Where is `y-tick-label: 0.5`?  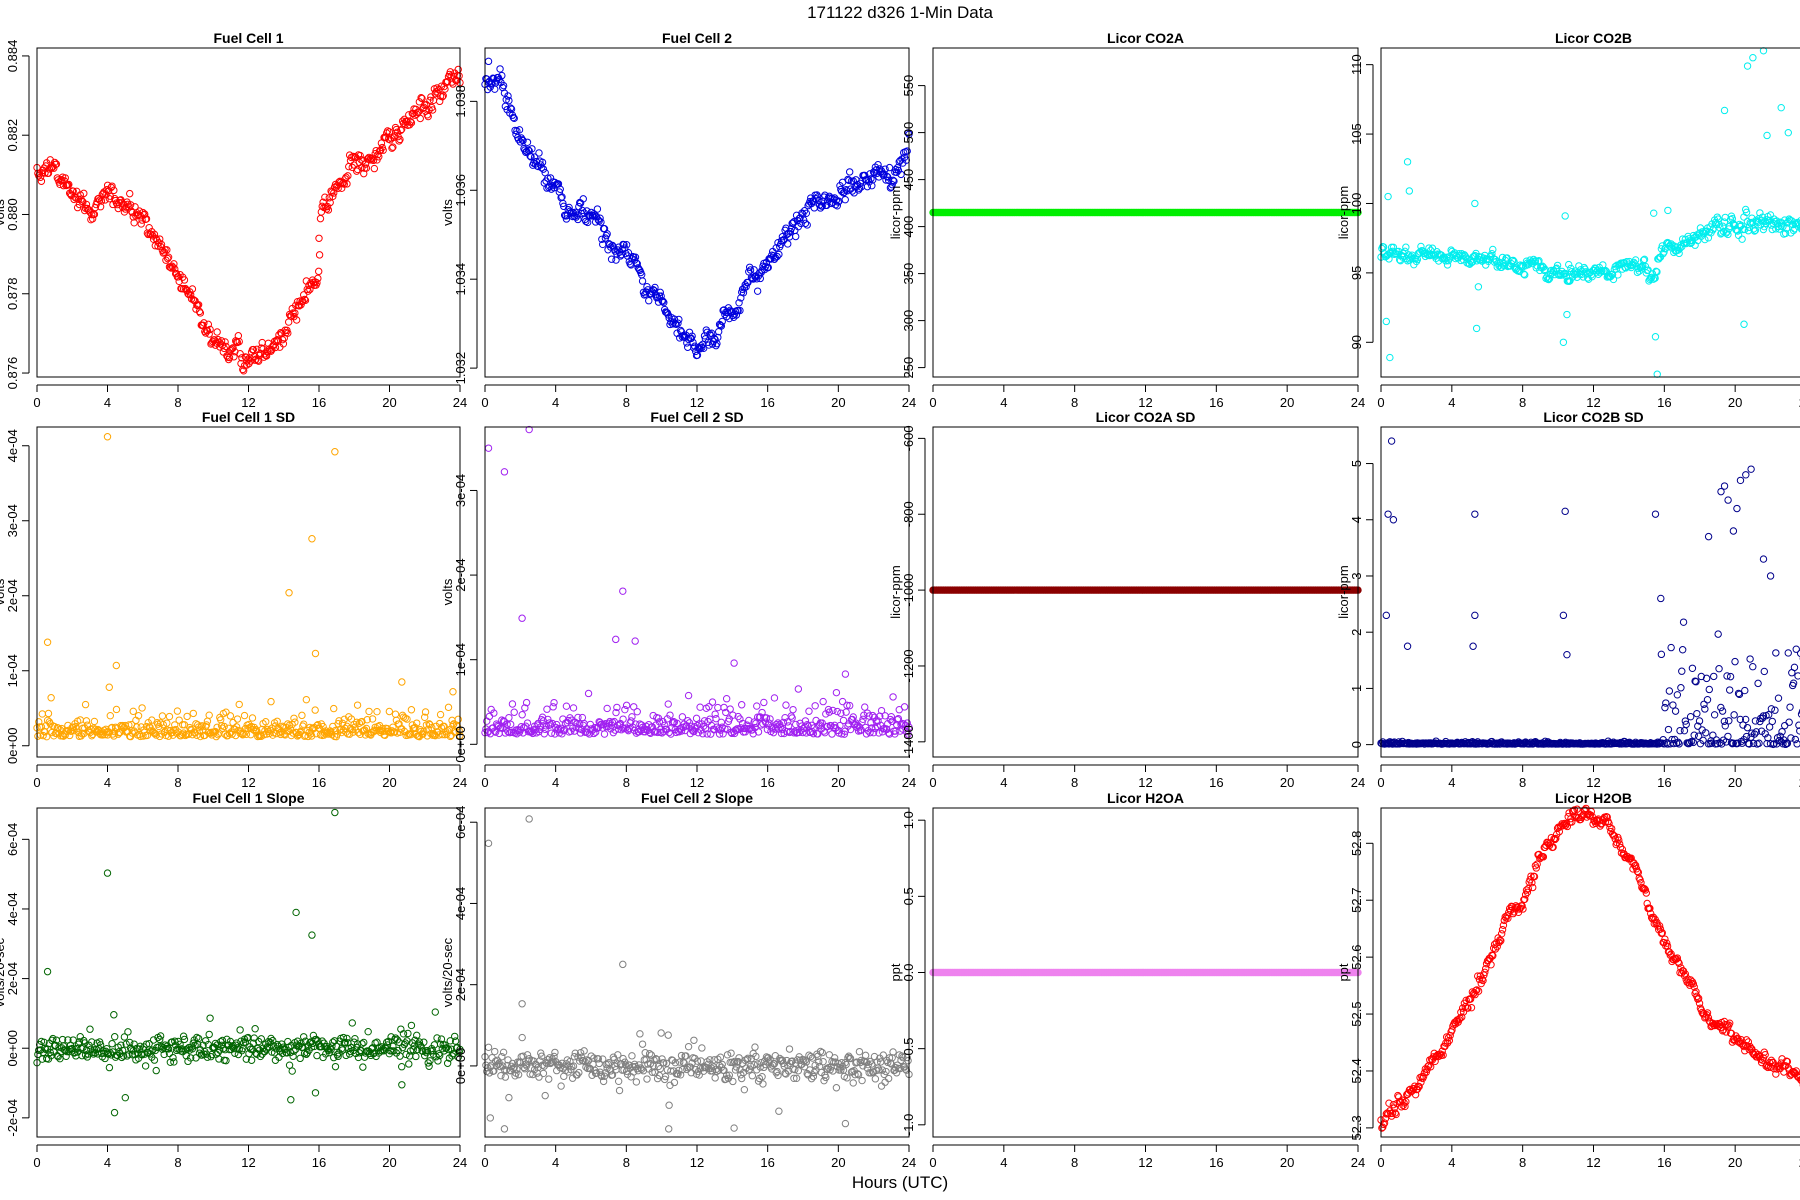
y-tick-label: 0.5 is located at coordinates (908, 896).